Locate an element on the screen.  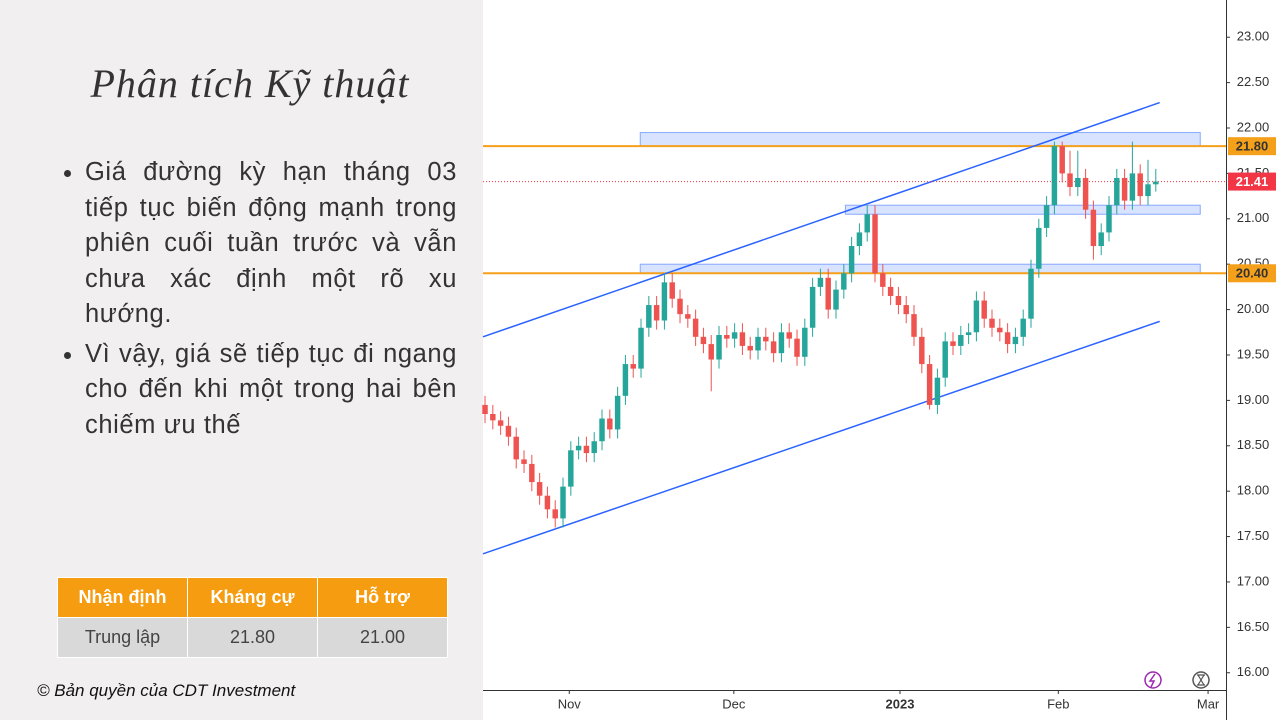
y-tick-label: 19.50 is located at coordinates (1253, 353).